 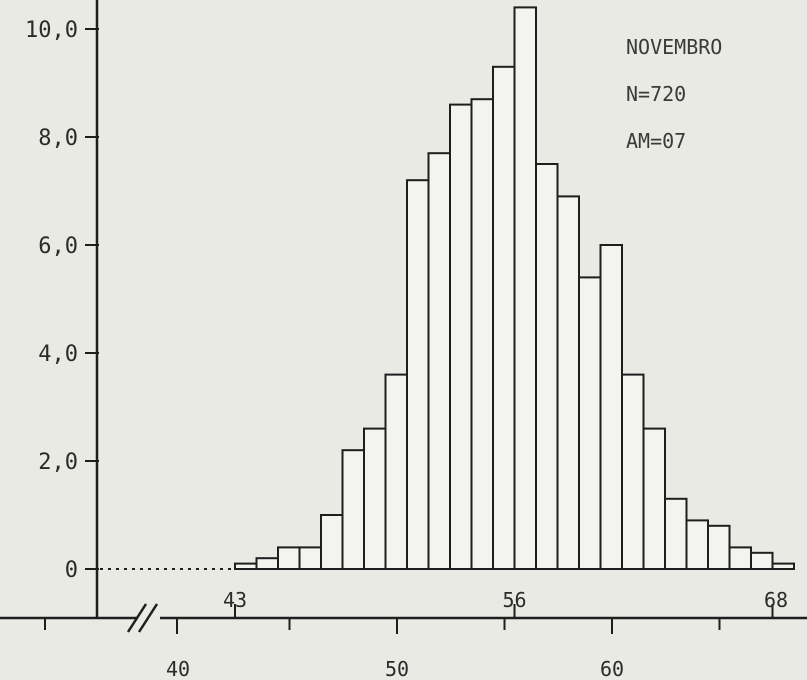 I want to click on annotation-am: AM=07, so click(x=656, y=141).